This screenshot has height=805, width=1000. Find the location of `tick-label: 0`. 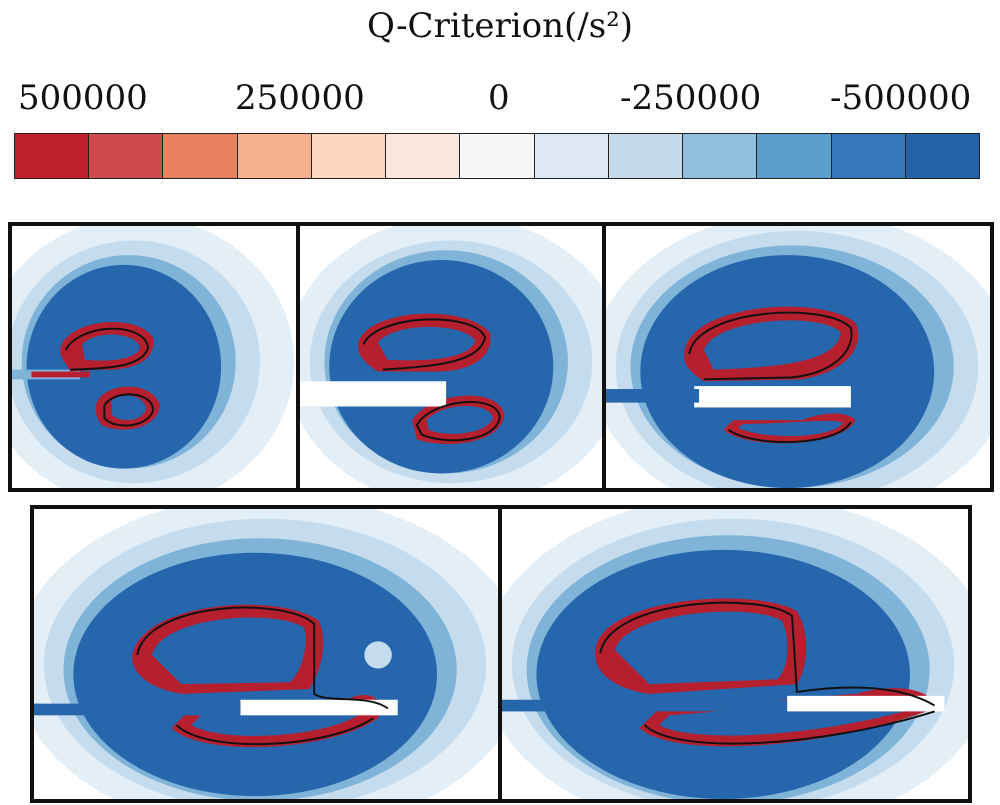

tick-label: 0 is located at coordinates (499, 98).